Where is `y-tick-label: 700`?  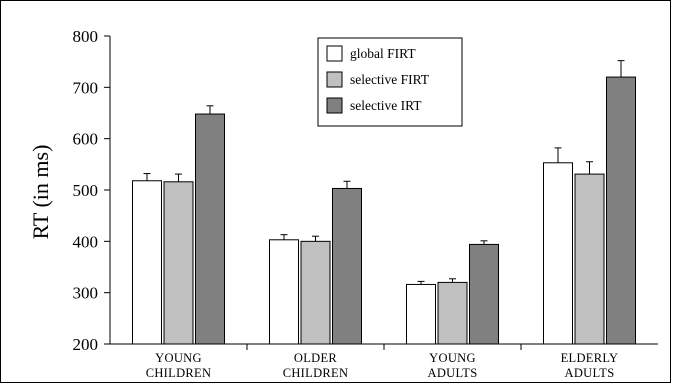 y-tick-label: 700 is located at coordinates (86, 87).